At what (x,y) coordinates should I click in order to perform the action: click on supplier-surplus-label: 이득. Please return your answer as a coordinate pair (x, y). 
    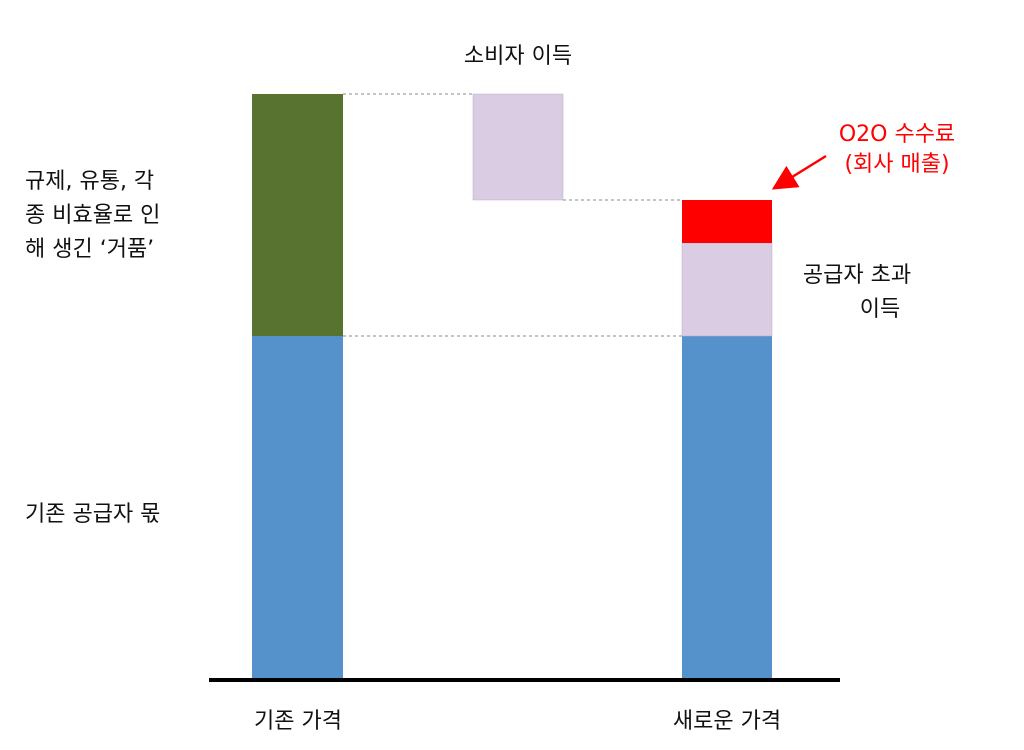
    Looking at the image, I should click on (880, 309).